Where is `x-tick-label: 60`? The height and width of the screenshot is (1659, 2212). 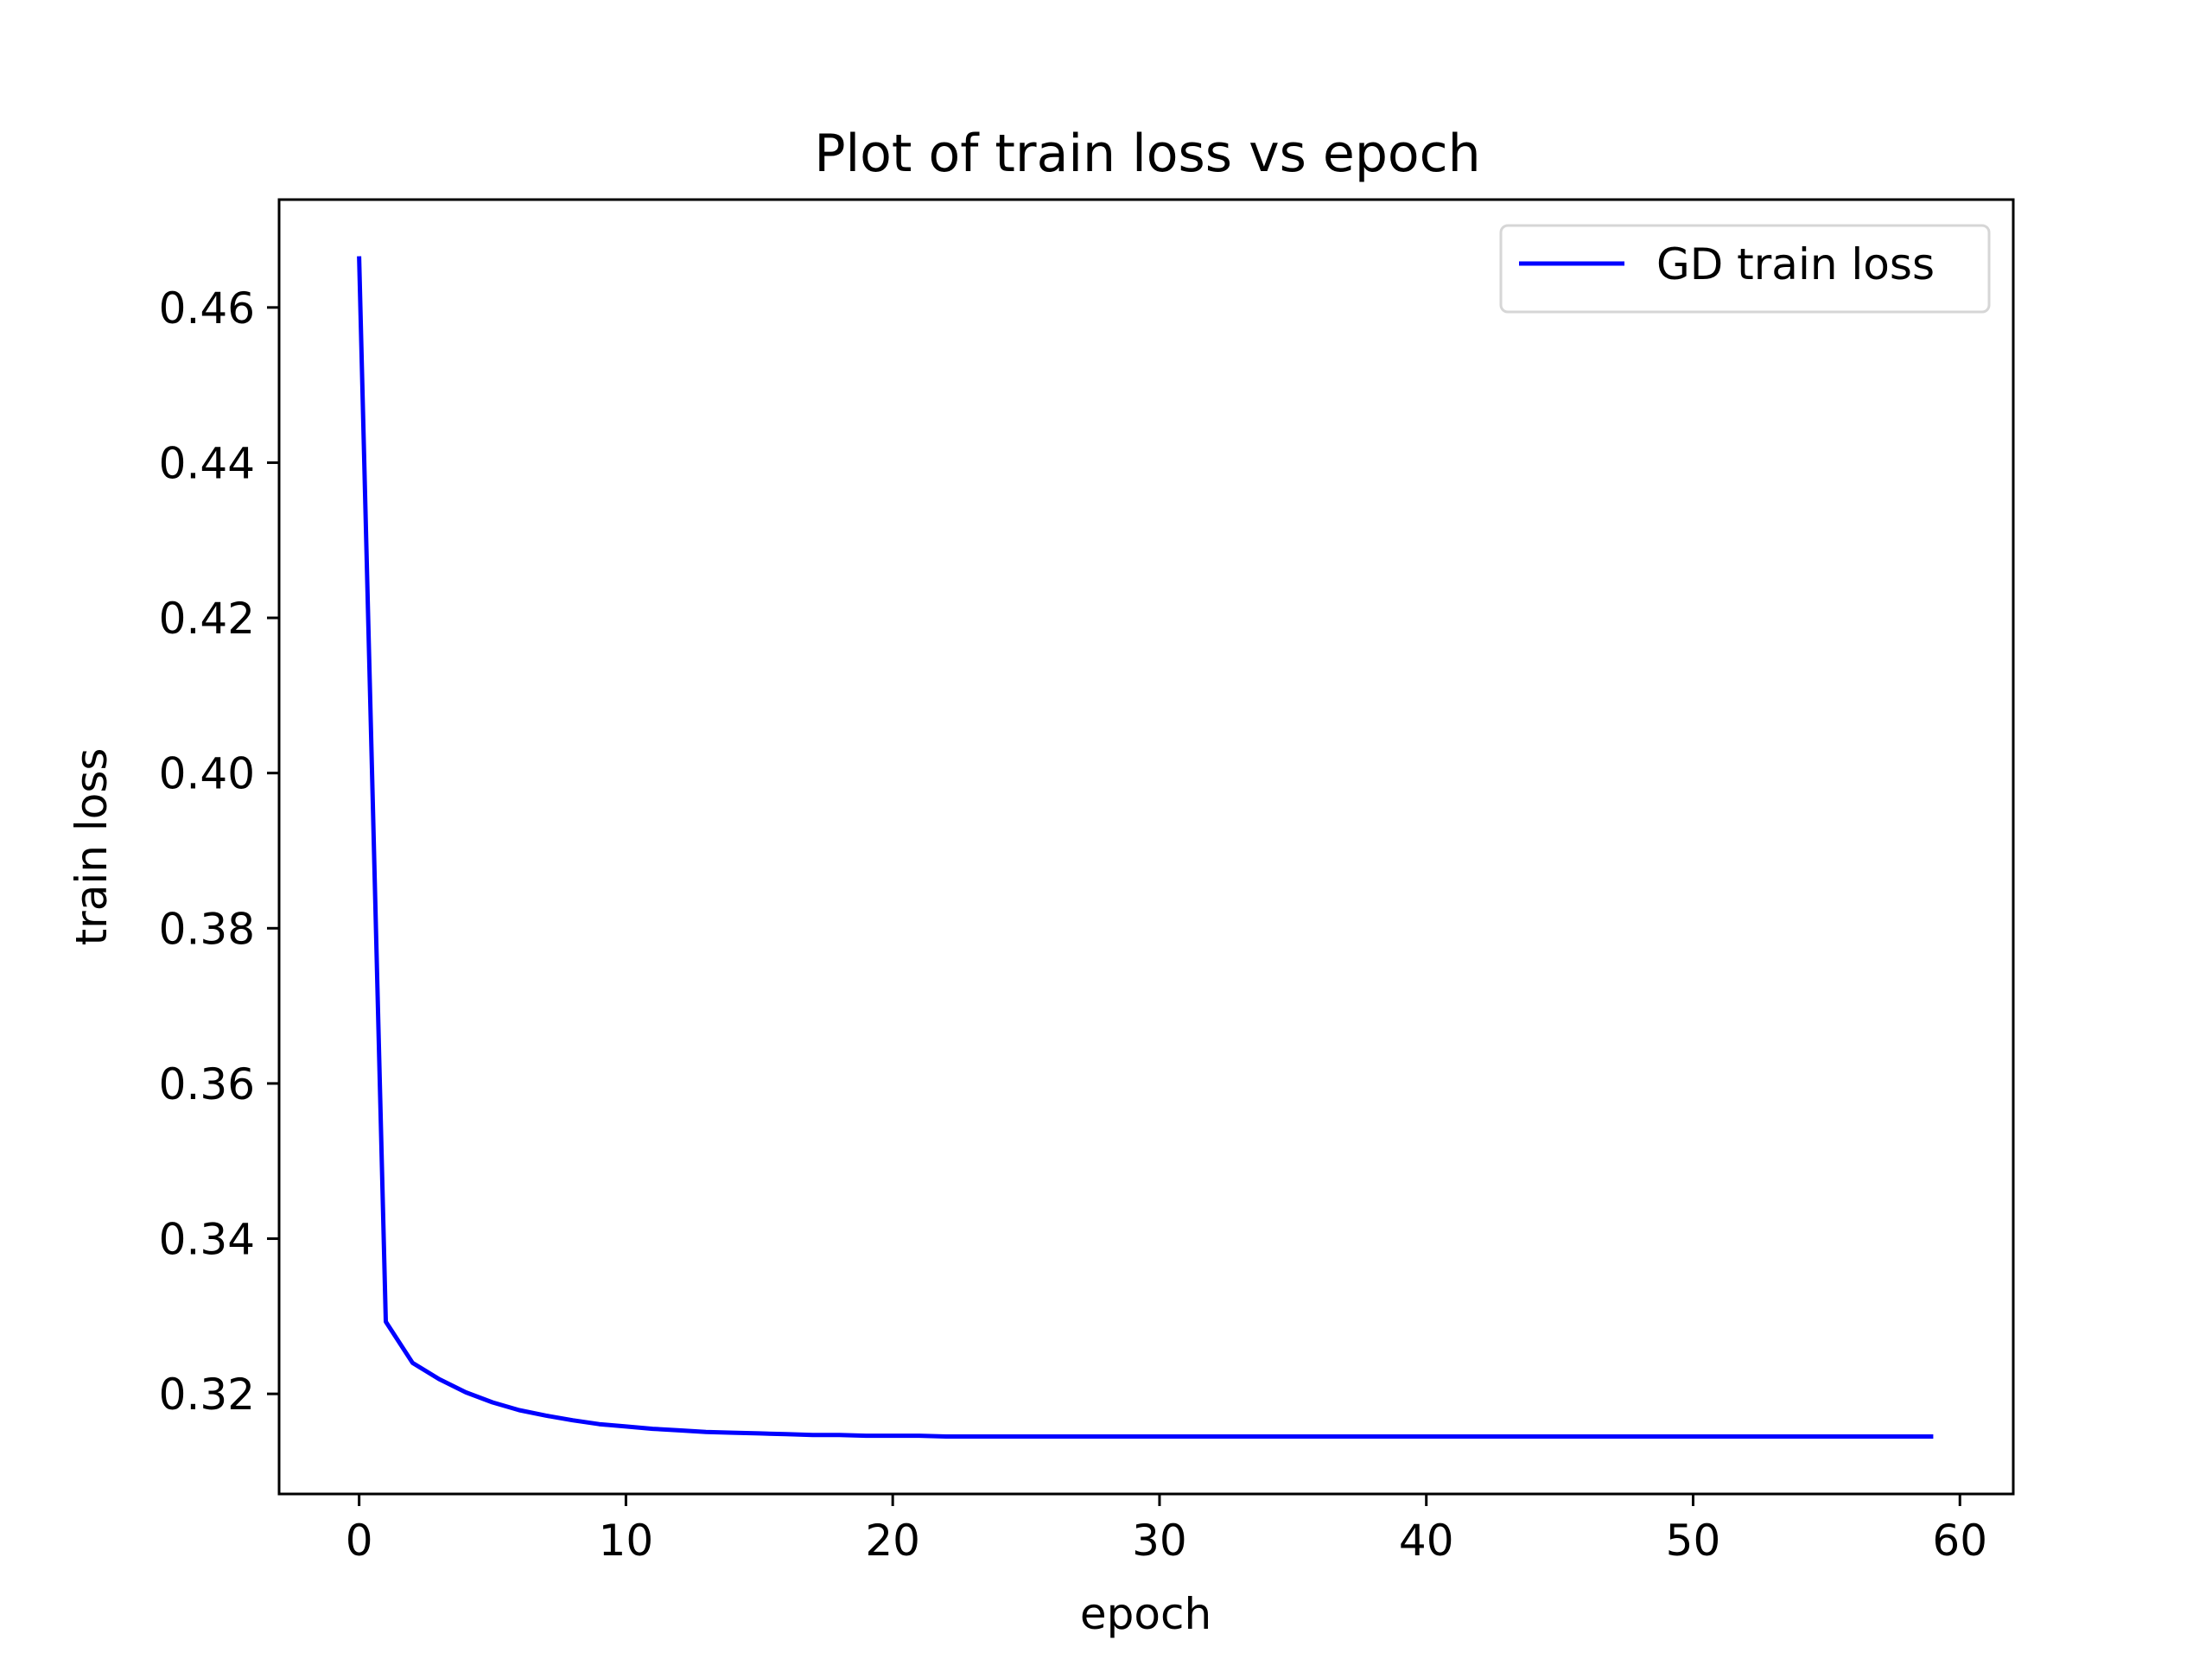
x-tick-label: 60 is located at coordinates (1959, 1541).